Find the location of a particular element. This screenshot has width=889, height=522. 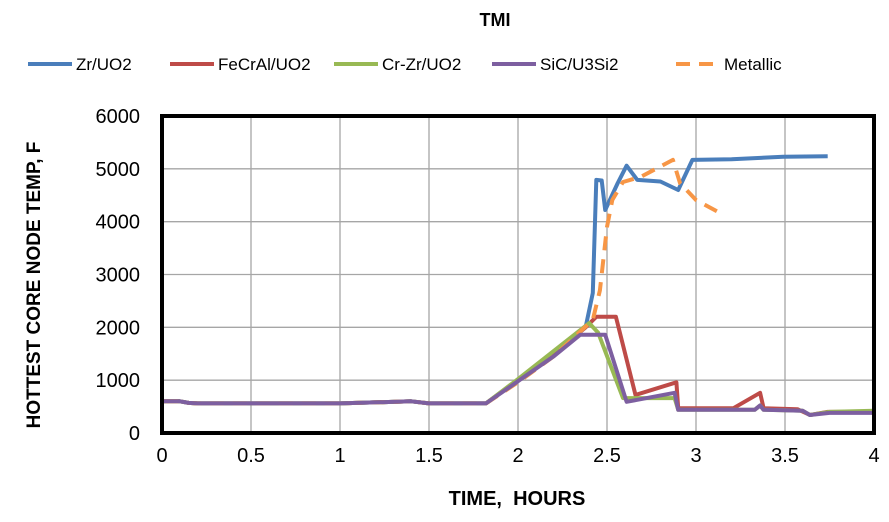

x-tick-label: 1.5 is located at coordinates (429, 456).